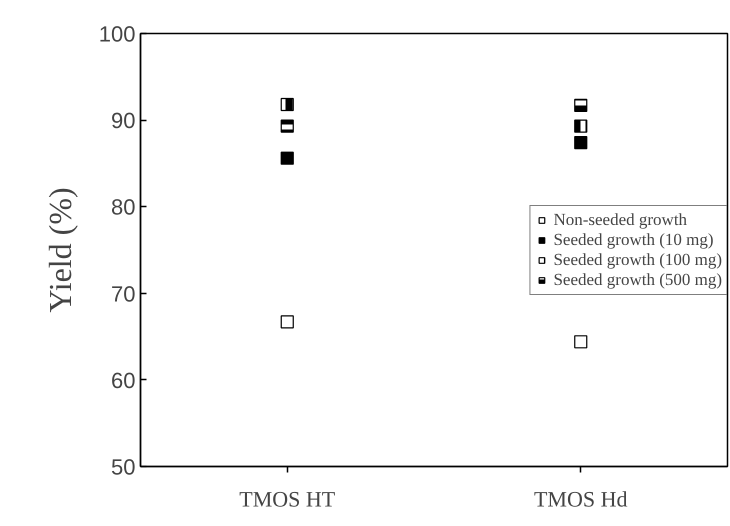 Image resolution: width=730 pixels, height=526 pixels. Describe the element at coordinates (633, 240) in the screenshot. I see `legend-label: Seeded growth (10 mg)` at that location.